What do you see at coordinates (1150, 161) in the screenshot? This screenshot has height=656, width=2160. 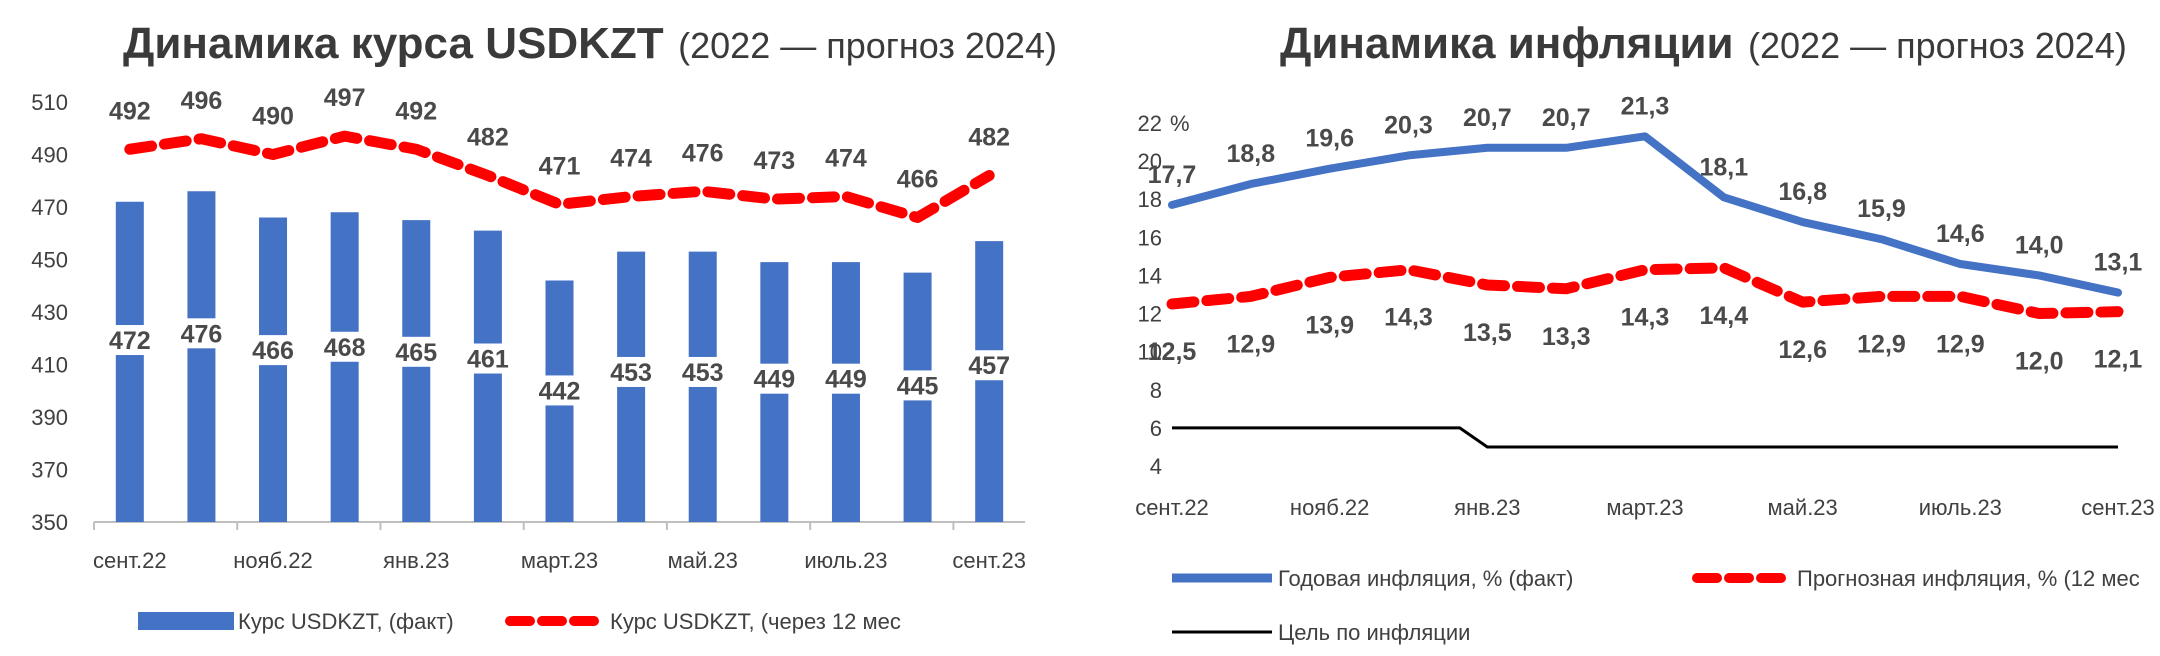 I see `right-y-tick: 20` at bounding box center [1150, 161].